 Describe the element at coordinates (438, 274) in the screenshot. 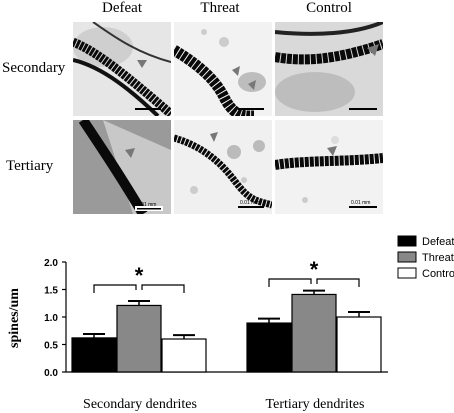

I see `legend-label-control: Control` at that location.